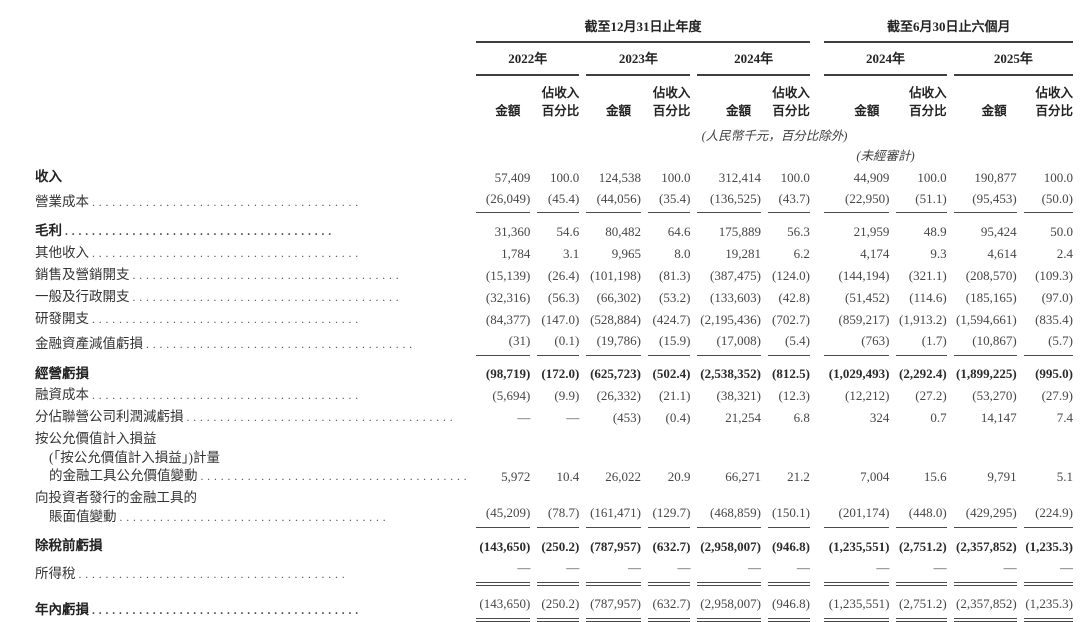 This screenshot has height=622, width=1080. I want to click on value-cell: 50.0, so click(1061, 232).